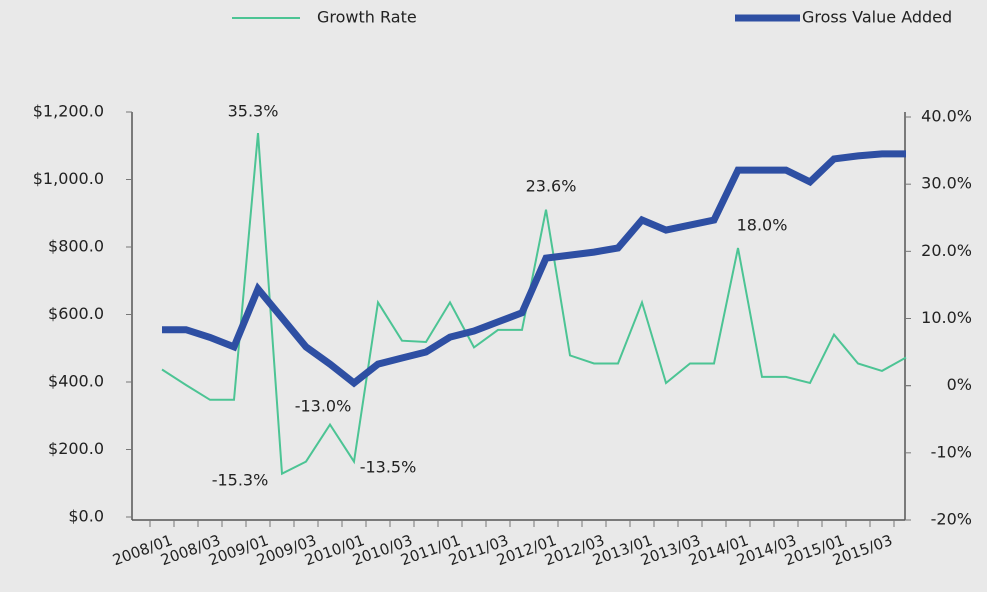 This screenshot has width=987, height=592. What do you see at coordinates (76, 246) in the screenshot?
I see `y-tick-label: $800.0` at bounding box center [76, 246].